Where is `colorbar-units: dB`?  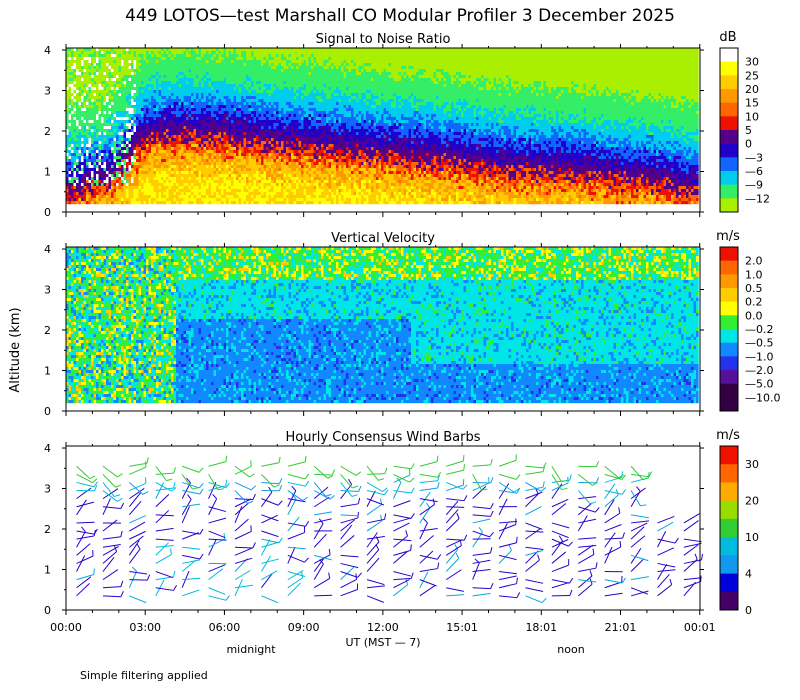 colorbar-units: dB is located at coordinates (727, 37).